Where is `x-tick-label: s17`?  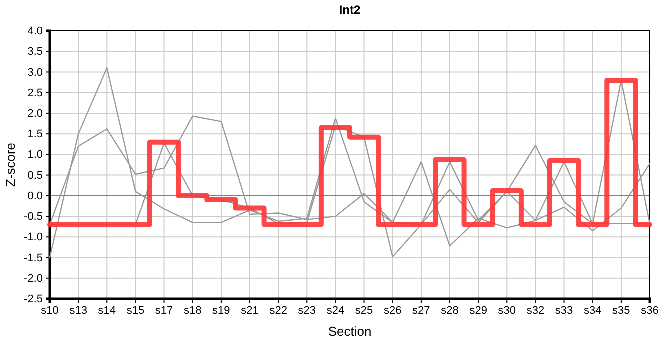
x-tick-label: s17 is located at coordinates (164, 310).